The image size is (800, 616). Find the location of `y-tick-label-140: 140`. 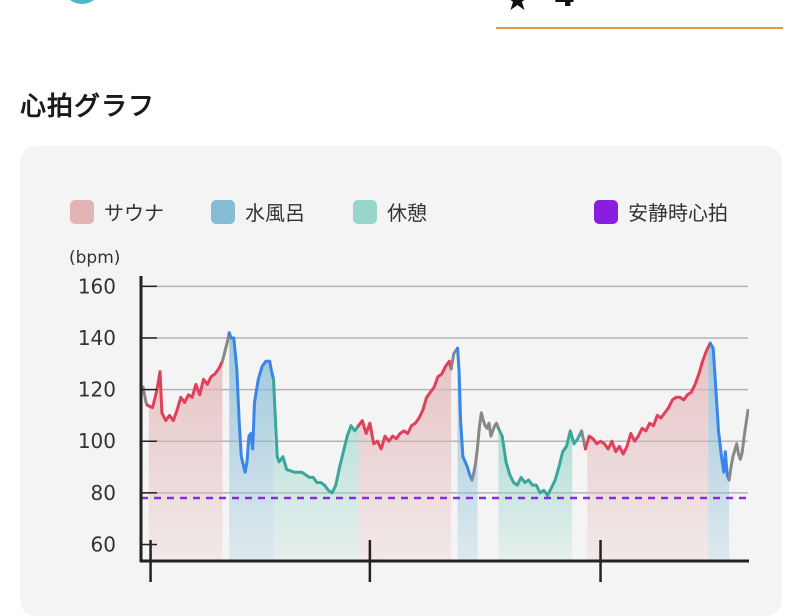

y-tick-label-140: 140 is located at coordinates (97, 338).